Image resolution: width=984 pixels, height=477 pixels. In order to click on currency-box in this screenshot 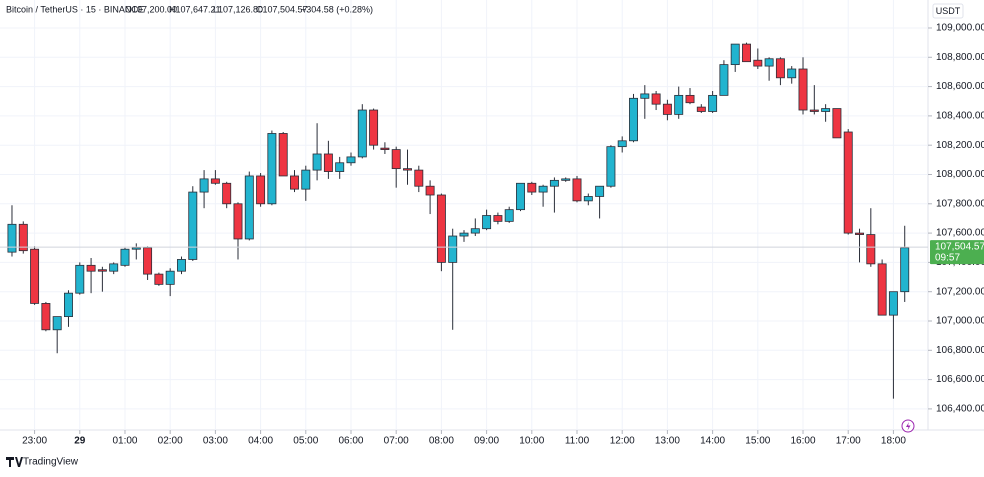, I will do `click(948, 11)`.